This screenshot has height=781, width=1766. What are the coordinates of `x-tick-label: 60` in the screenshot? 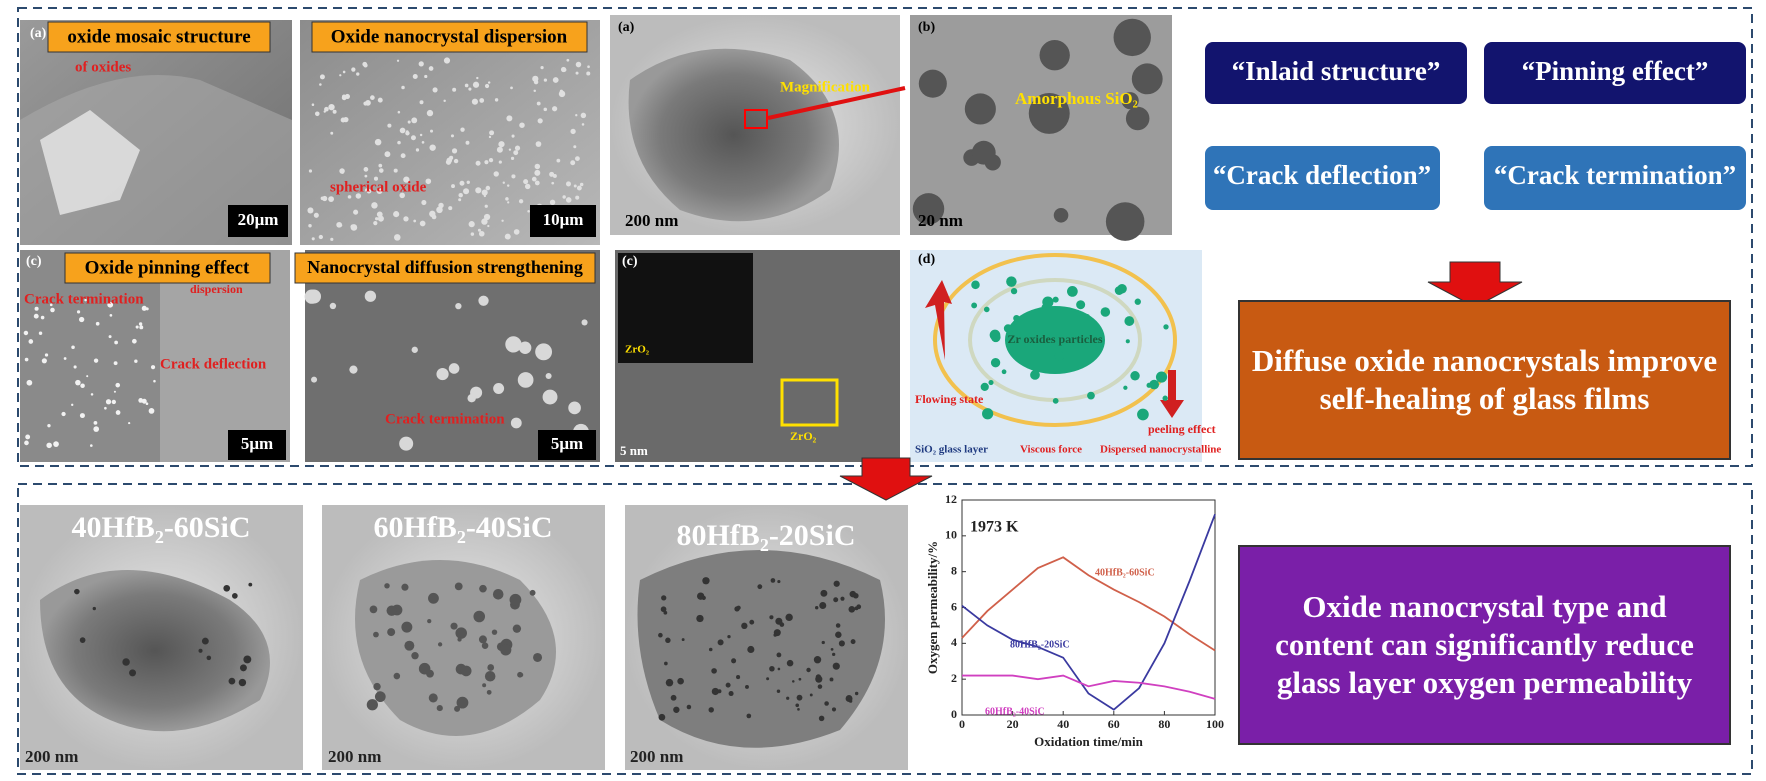 It's located at (1114, 724).